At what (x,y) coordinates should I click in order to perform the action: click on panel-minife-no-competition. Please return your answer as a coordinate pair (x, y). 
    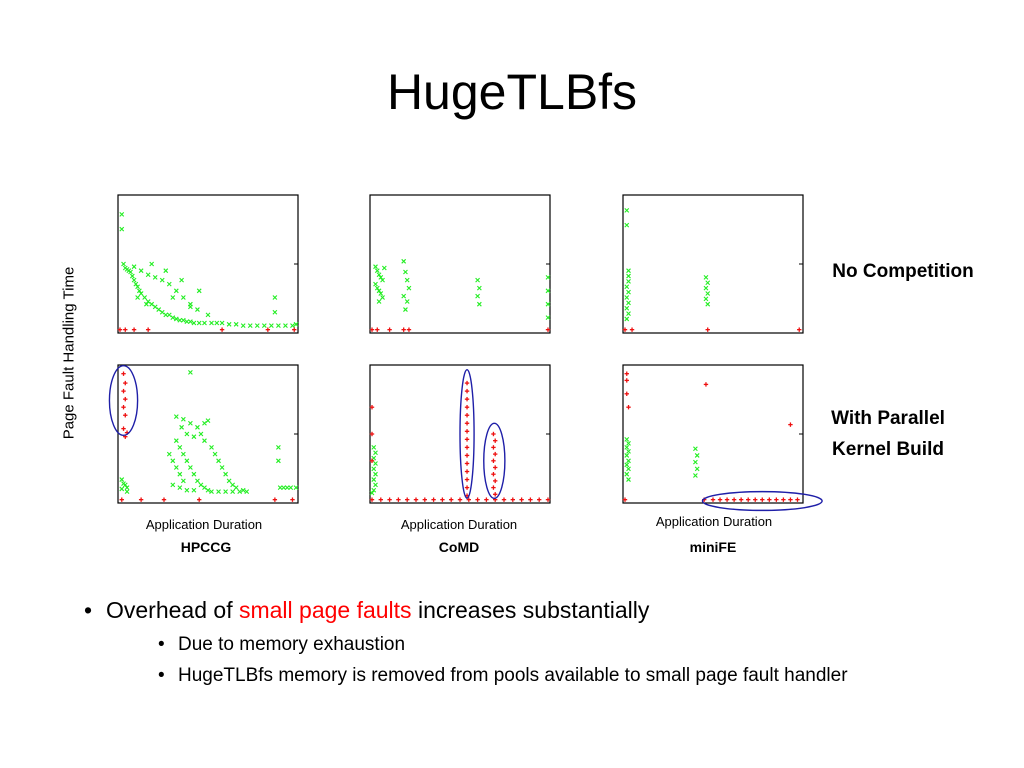
    Looking at the image, I should click on (713, 264).